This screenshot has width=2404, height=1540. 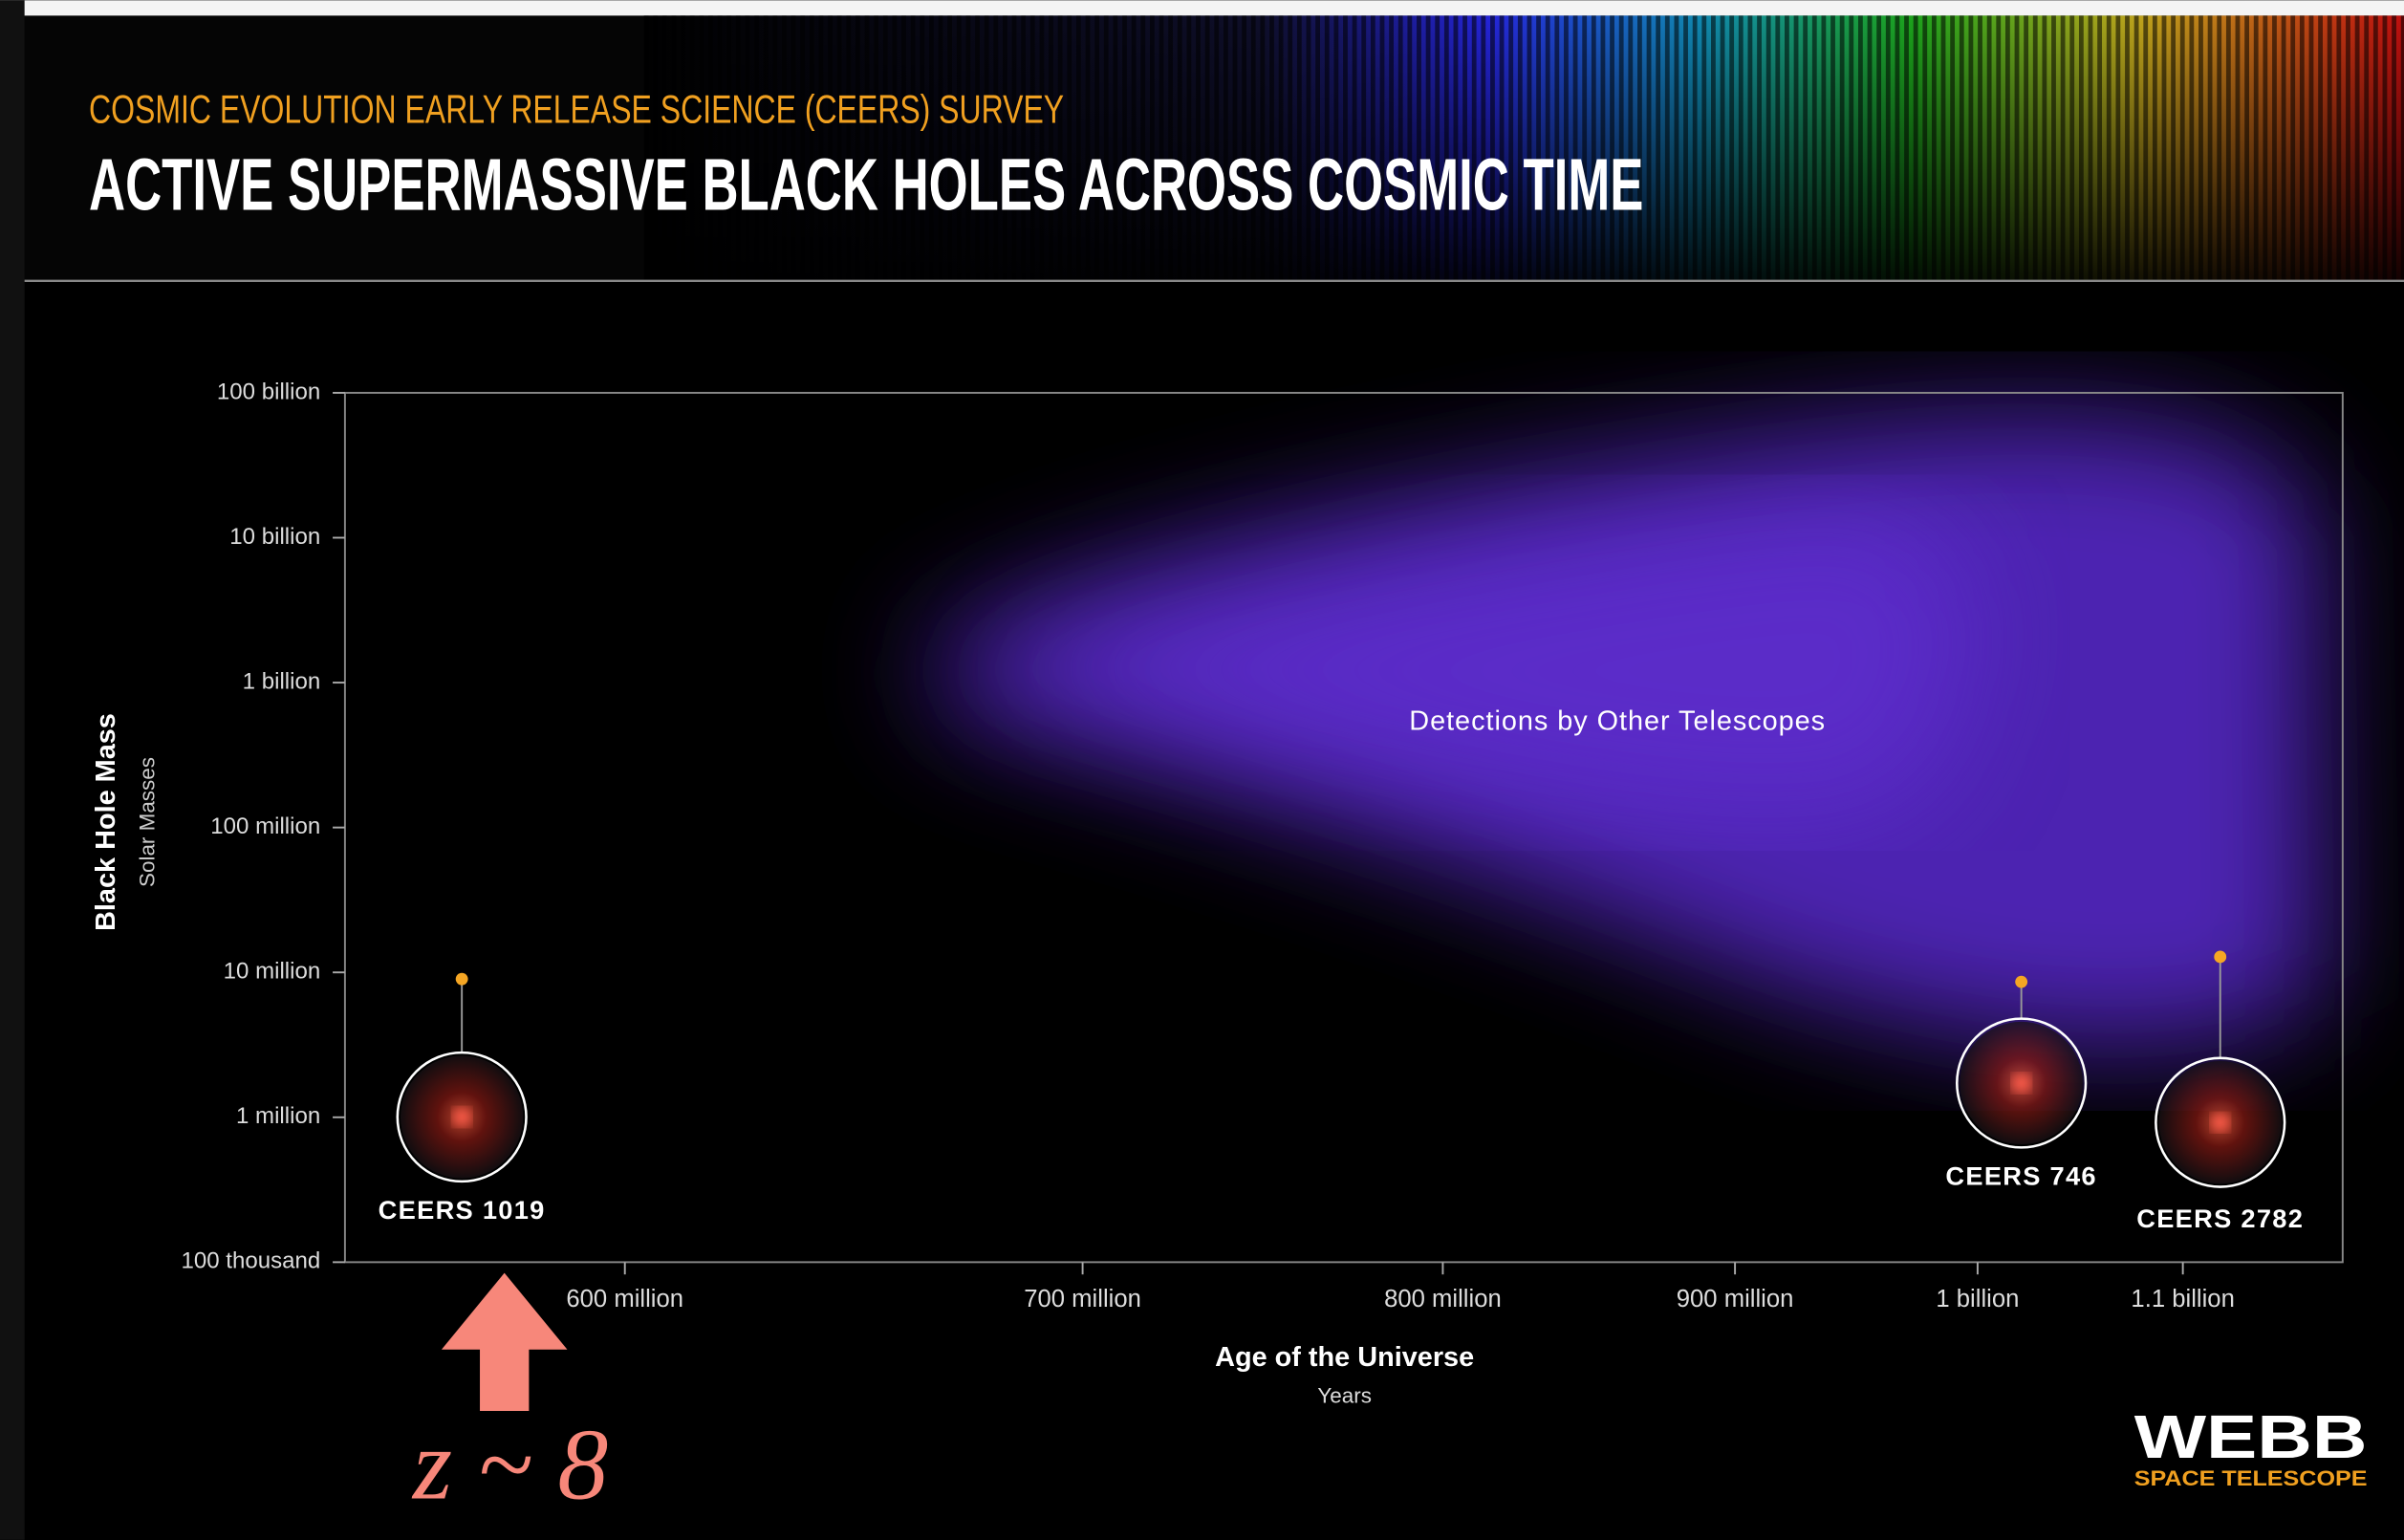 I want to click on x-tick-label: 900 million, so click(x=1735, y=1299).